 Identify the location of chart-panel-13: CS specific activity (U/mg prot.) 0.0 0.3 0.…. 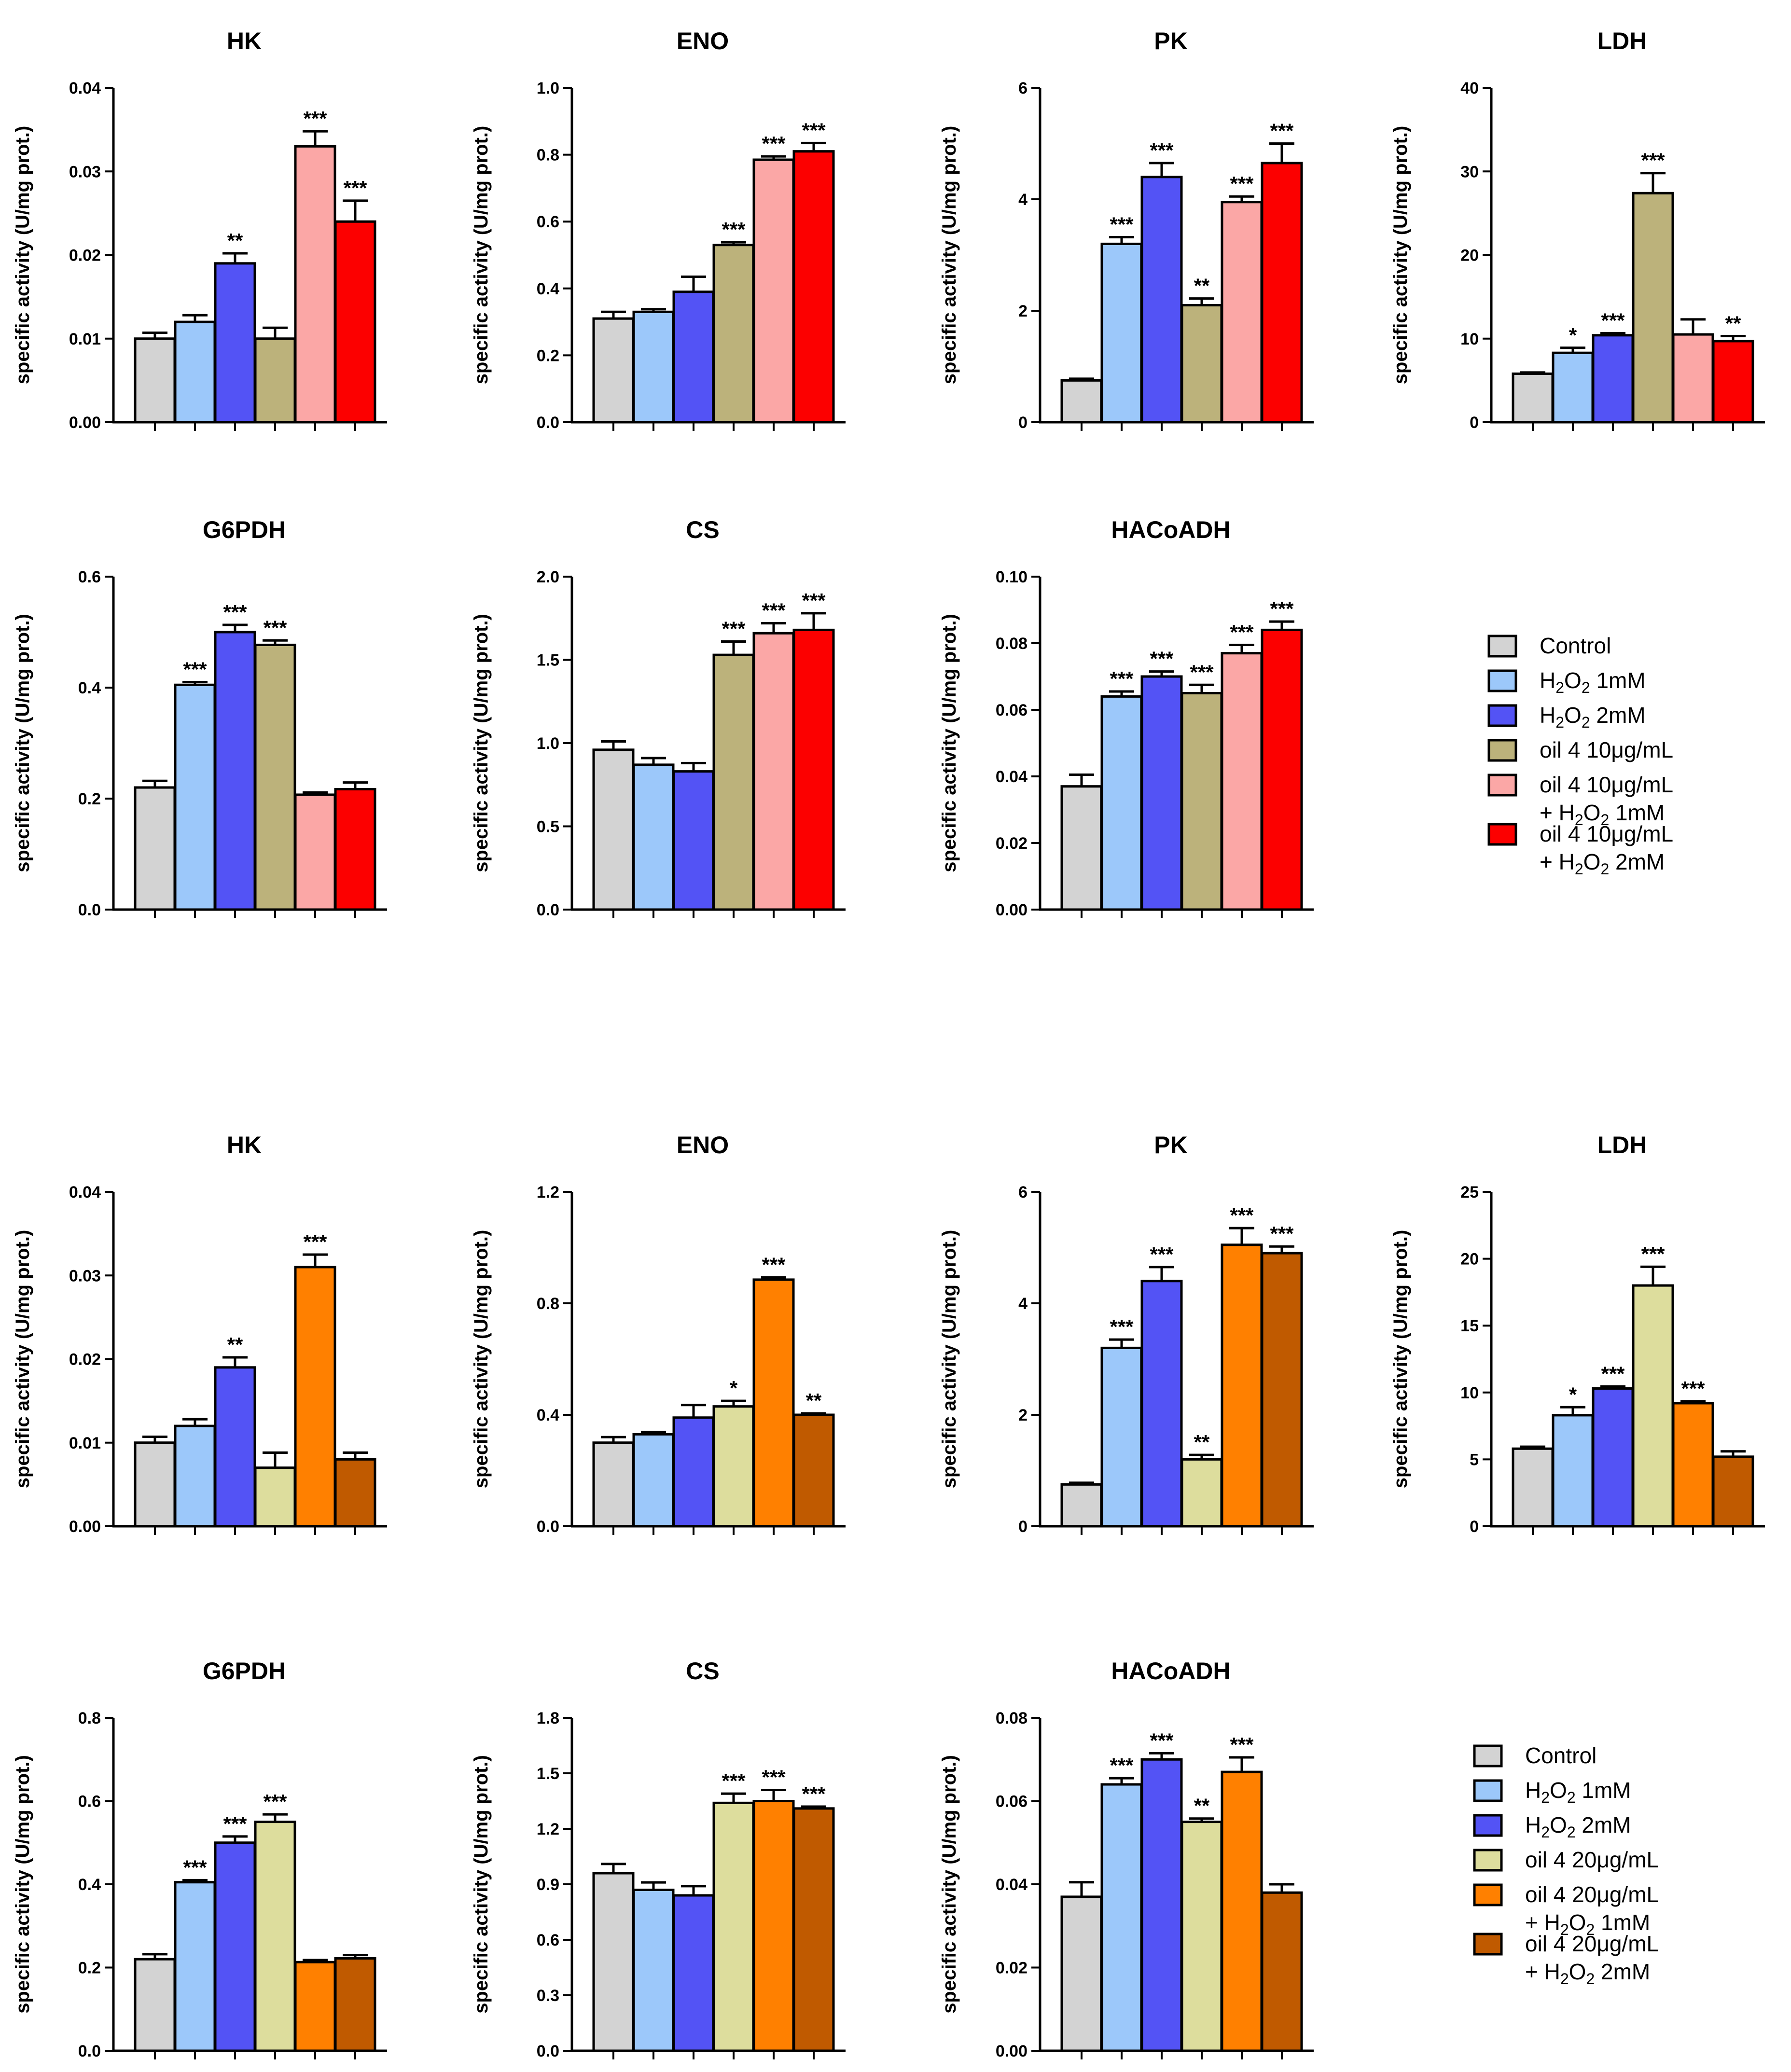
(658, 1859).